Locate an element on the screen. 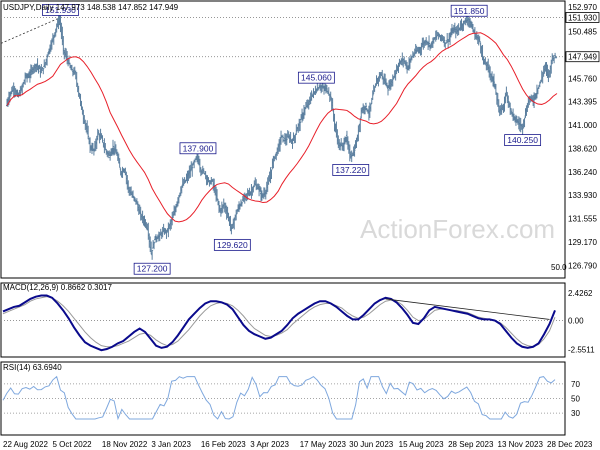  x-tick-label: 28 Dec 2023 is located at coordinates (570, 444).